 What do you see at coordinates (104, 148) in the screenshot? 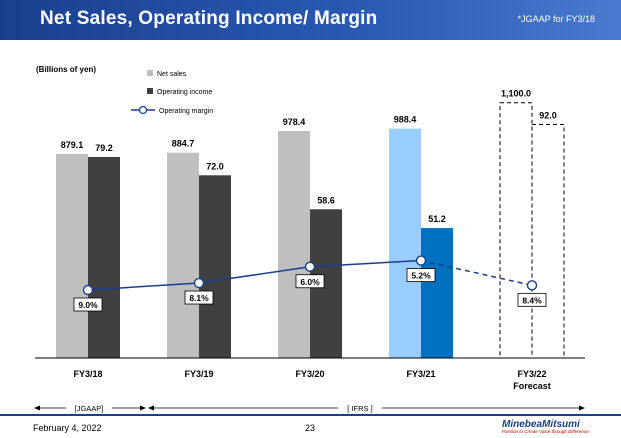
I see `operating-income-label-0: 79.2` at bounding box center [104, 148].